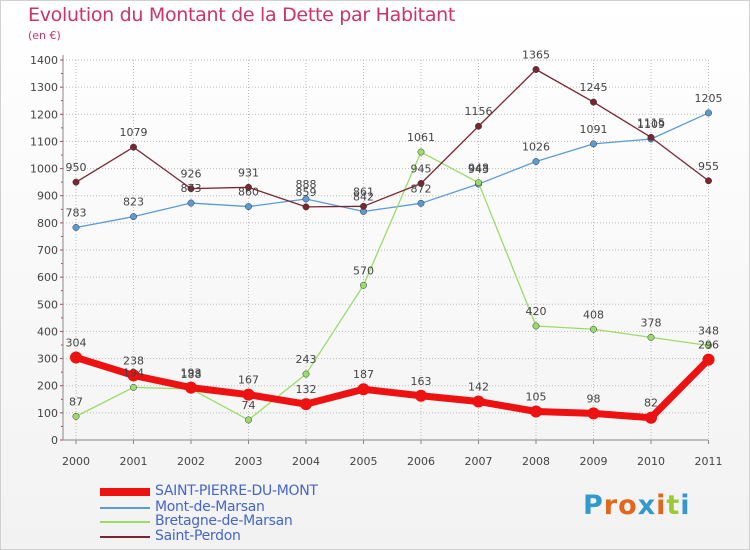 The width and height of the screenshot is (750, 550). What do you see at coordinates (421, 169) in the screenshot?
I see `data-label: 945` at bounding box center [421, 169].